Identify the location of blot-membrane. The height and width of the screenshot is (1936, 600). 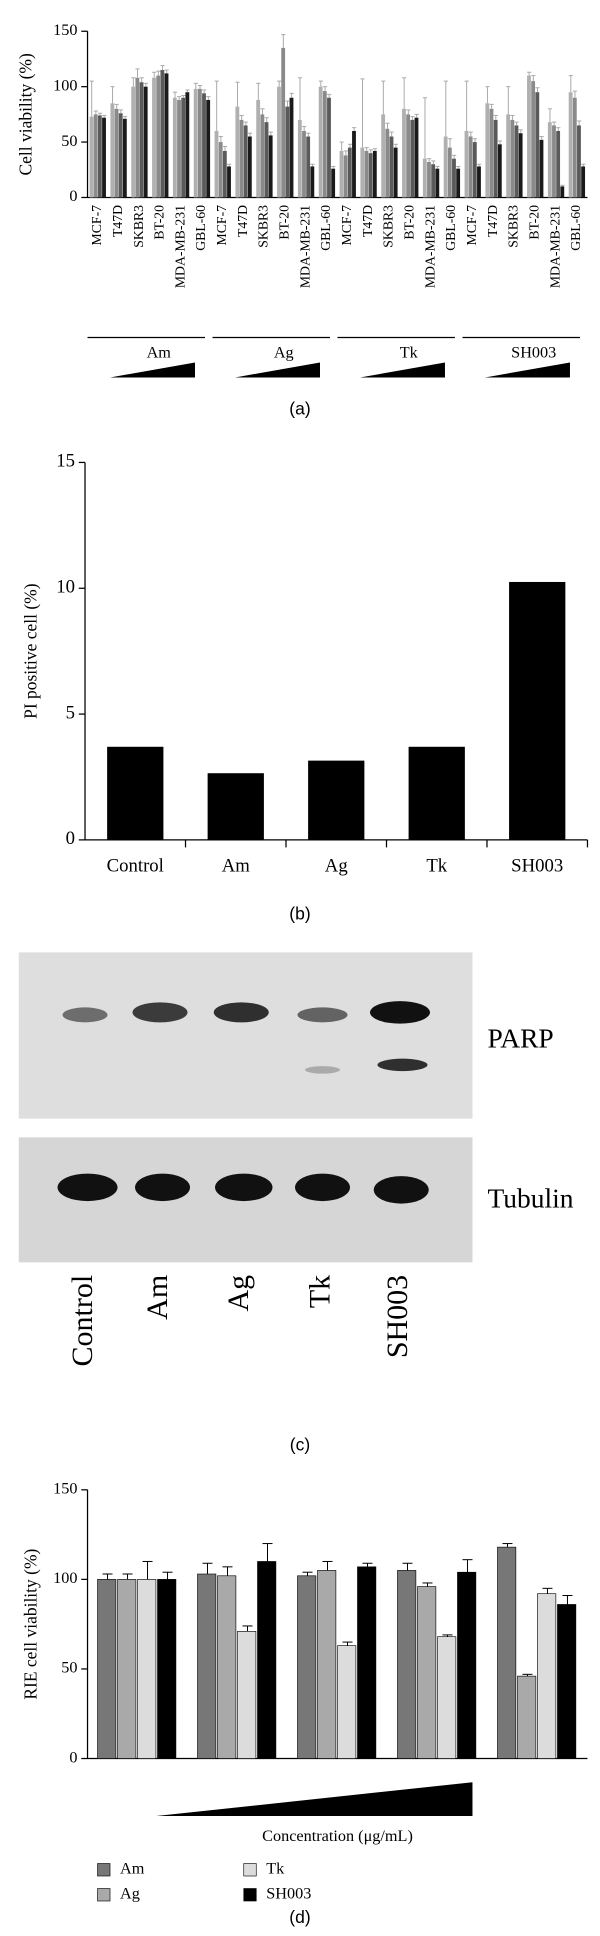
(245, 1035).